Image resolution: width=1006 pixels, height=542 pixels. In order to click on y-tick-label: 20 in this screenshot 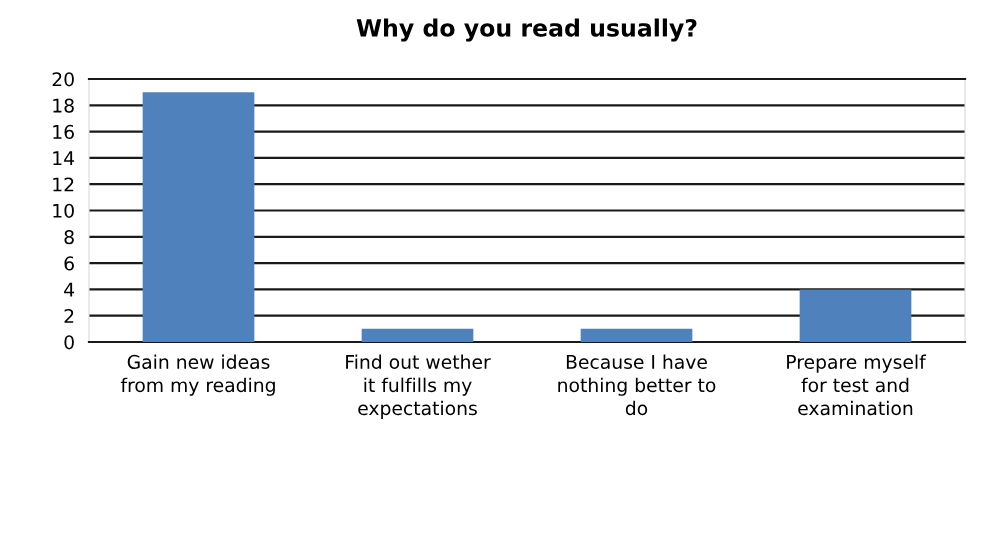, I will do `click(63, 79)`.